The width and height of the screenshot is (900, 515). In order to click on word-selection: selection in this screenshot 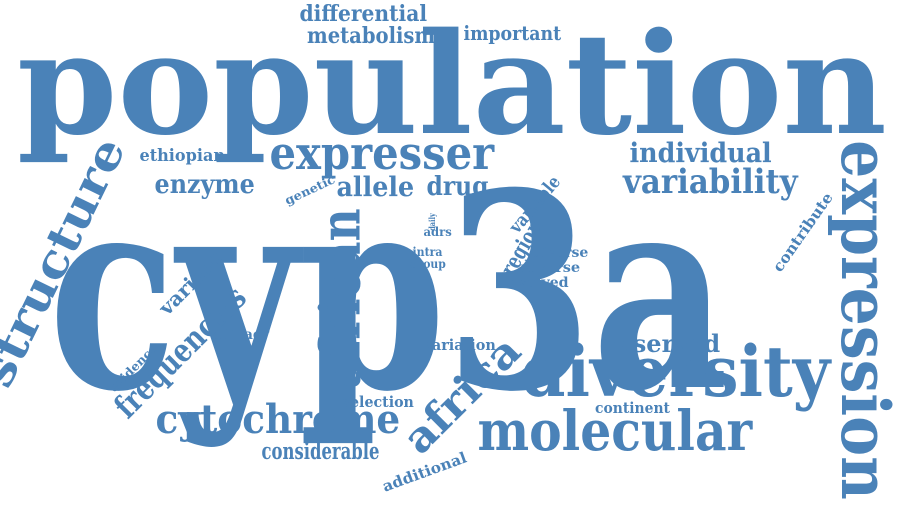, I will do `click(378, 401)`.